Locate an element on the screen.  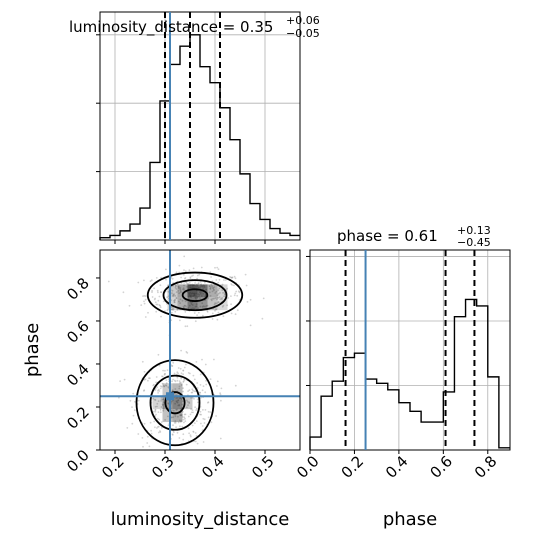
phase-xtick-label-1: 0.2 is located at coordinates (353, 467).